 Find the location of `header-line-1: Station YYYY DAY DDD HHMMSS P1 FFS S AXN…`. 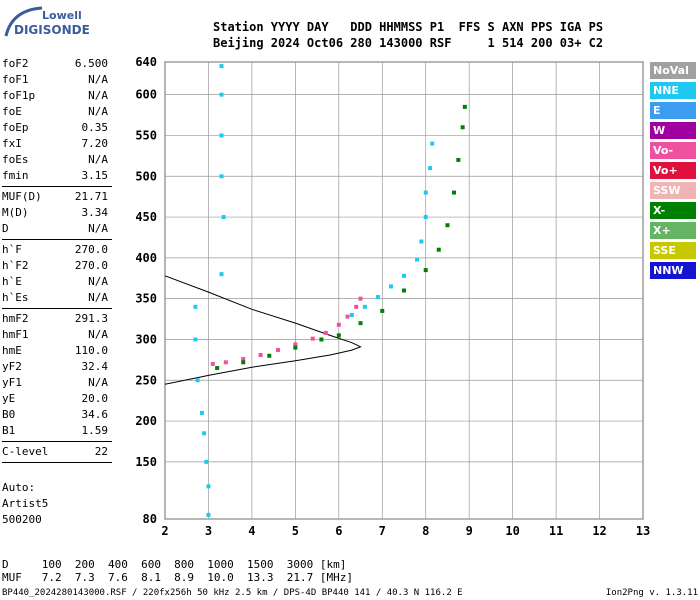

header-line-1: Station YYYY DAY DDD HHMMSS P1 FFS S AXN… is located at coordinates (408, 27).